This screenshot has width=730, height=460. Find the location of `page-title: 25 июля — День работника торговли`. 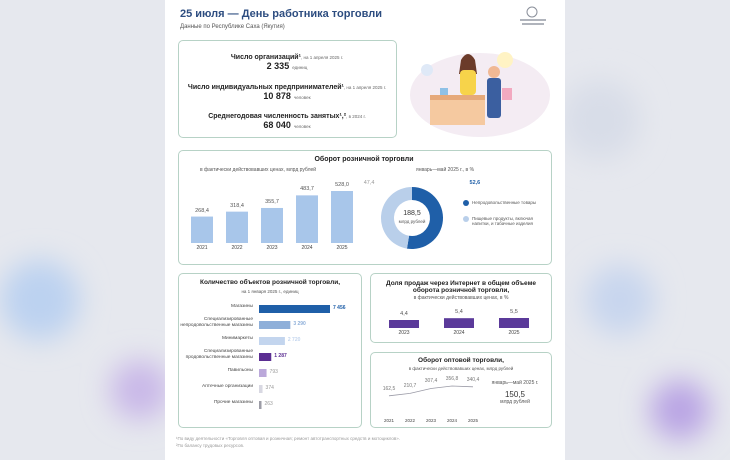

page-title: 25 июля — День работника торговли is located at coordinates (281, 14).